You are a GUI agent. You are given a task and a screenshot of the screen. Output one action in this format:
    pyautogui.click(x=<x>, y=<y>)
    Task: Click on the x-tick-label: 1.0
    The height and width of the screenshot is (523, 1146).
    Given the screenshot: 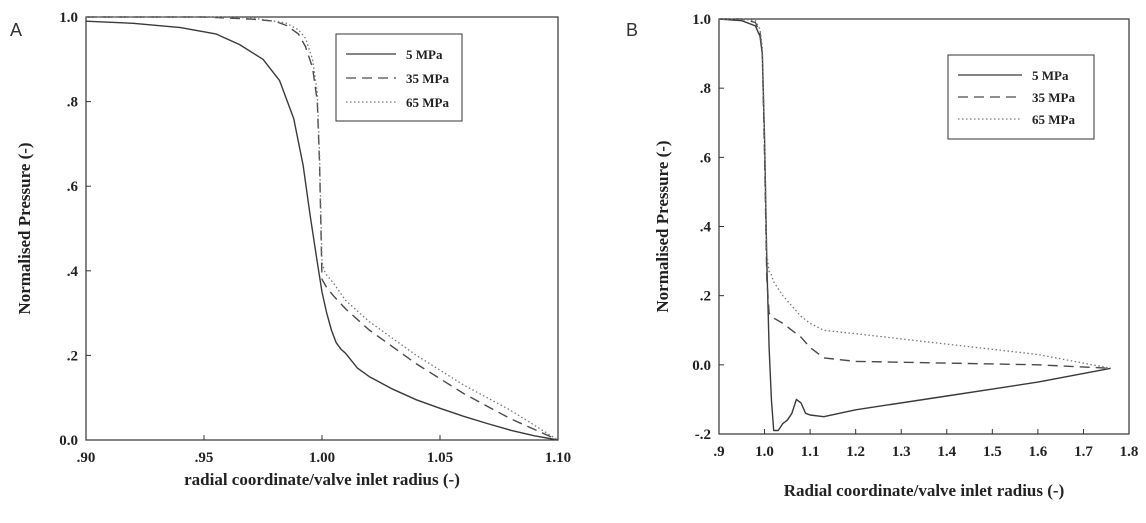 What is the action you would take?
    pyautogui.click(x=764, y=452)
    